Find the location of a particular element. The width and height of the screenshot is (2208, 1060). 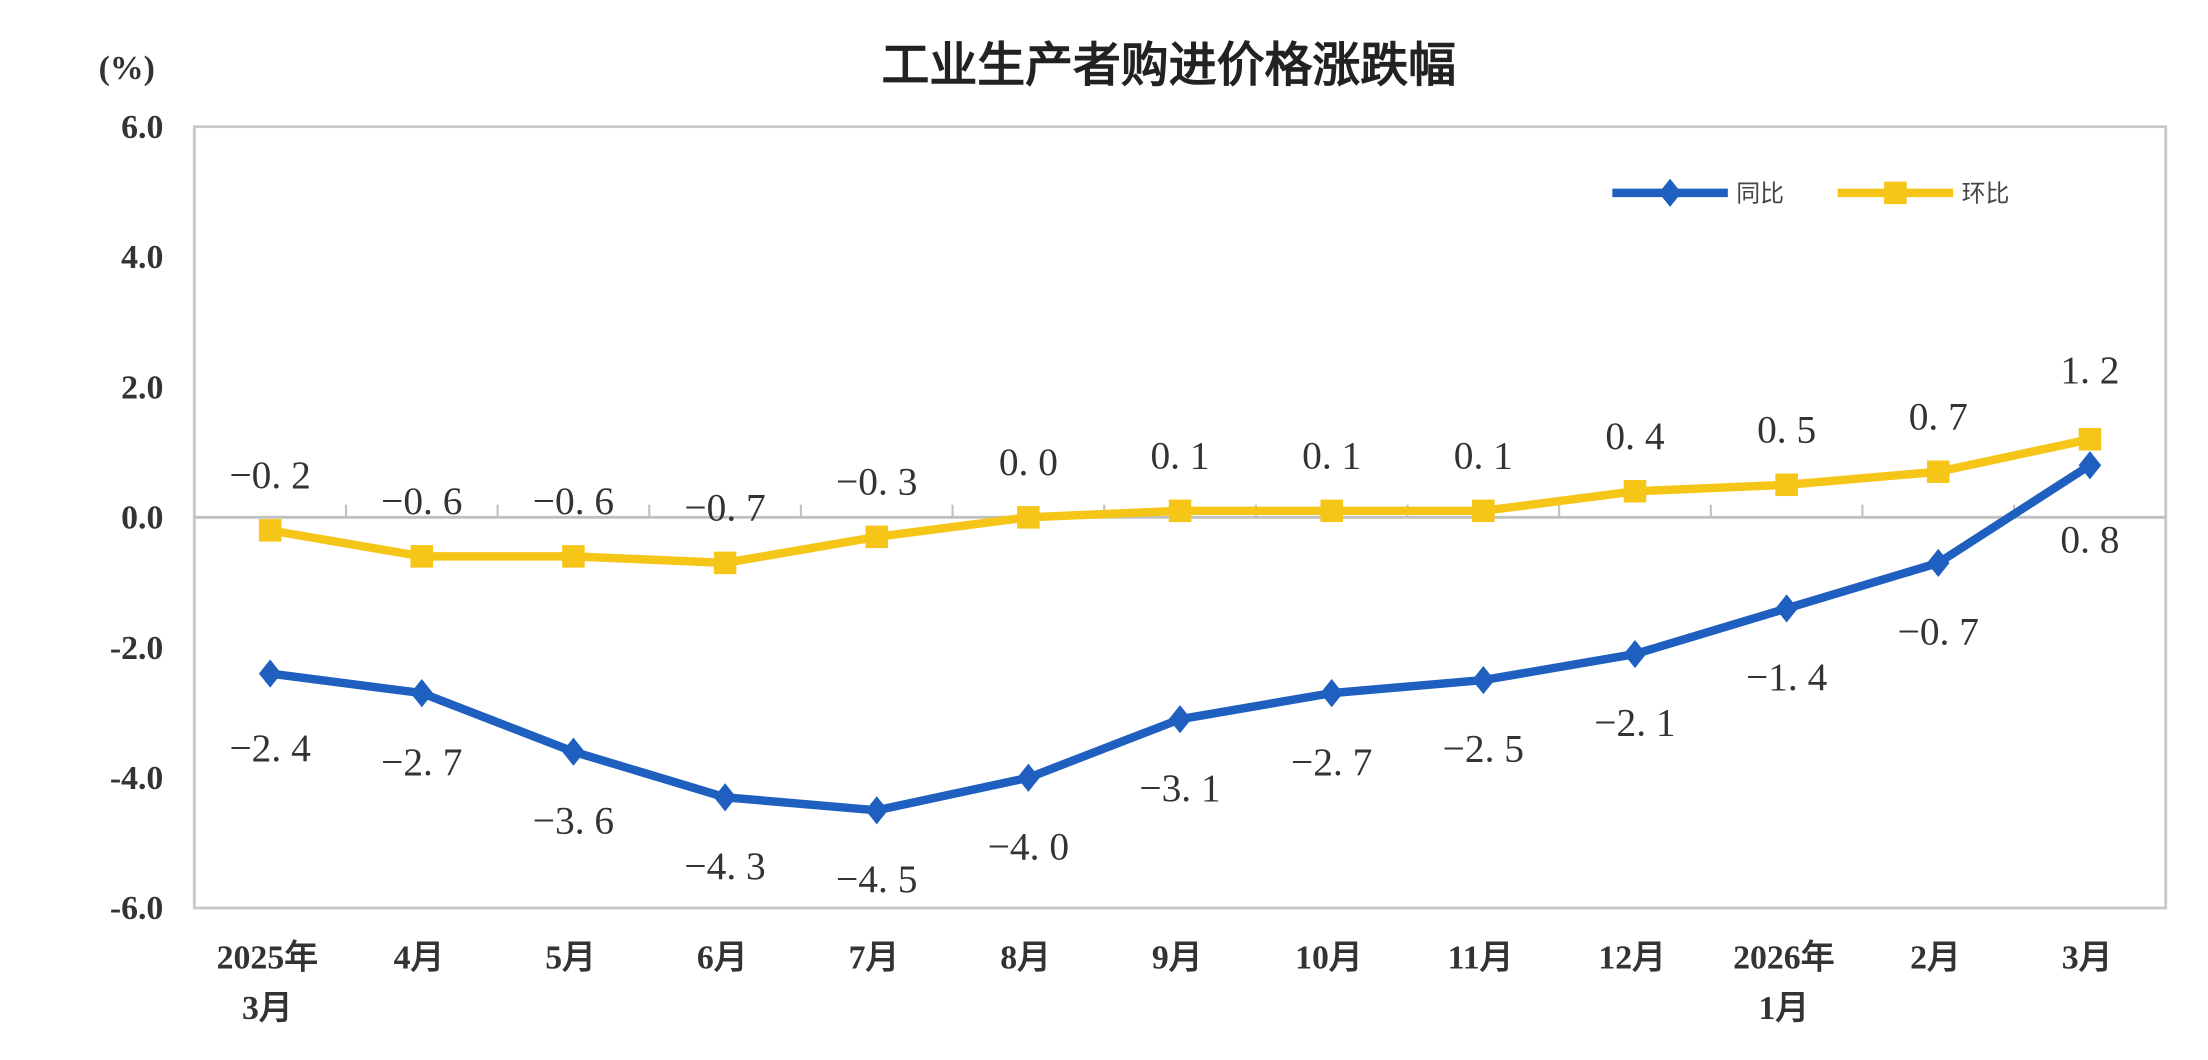

x-tick-label: 10月 is located at coordinates (1329, 958).